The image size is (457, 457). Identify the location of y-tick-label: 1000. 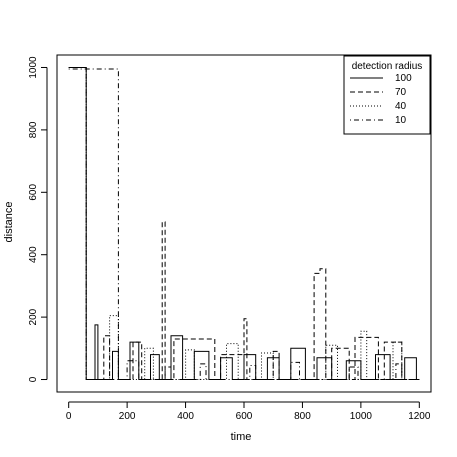
(33, 67).